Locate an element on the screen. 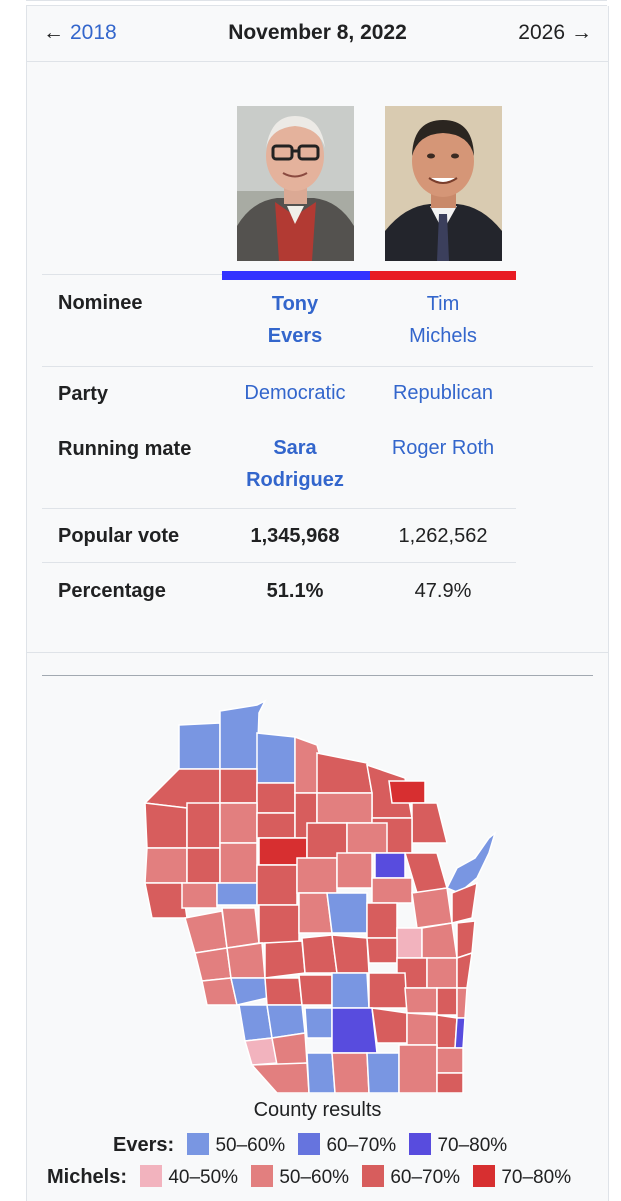 The image size is (621, 1201). election-navigation: ← 2018 November 8, 2022 2026 → is located at coordinates (317, 34).